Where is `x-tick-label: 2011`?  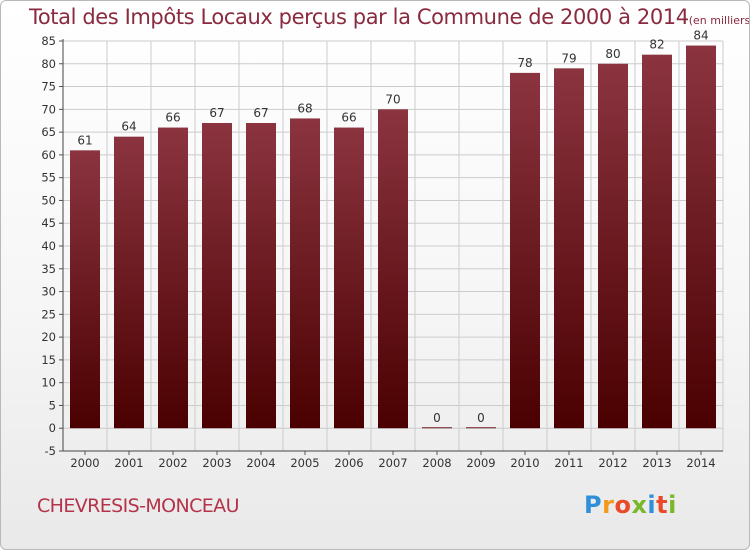 x-tick-label: 2011 is located at coordinates (568, 463).